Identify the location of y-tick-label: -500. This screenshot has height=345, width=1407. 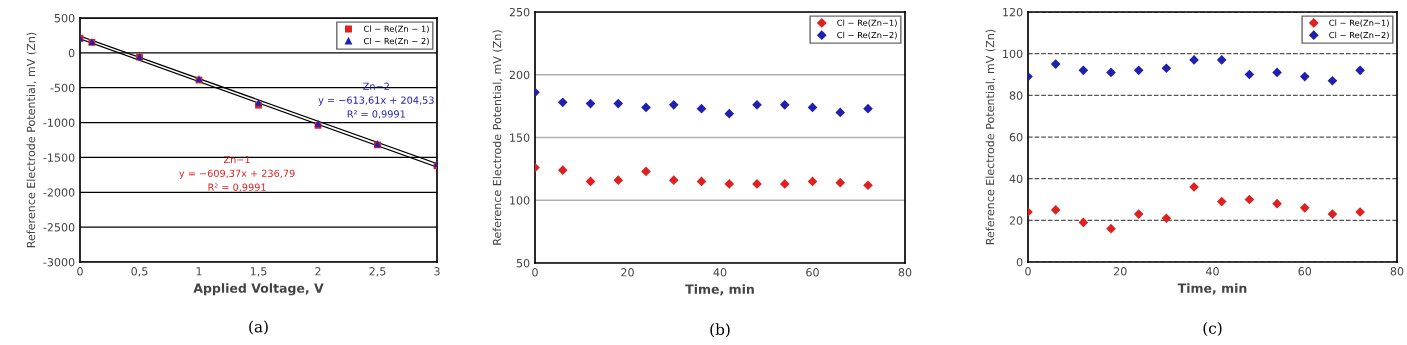
(62, 88).